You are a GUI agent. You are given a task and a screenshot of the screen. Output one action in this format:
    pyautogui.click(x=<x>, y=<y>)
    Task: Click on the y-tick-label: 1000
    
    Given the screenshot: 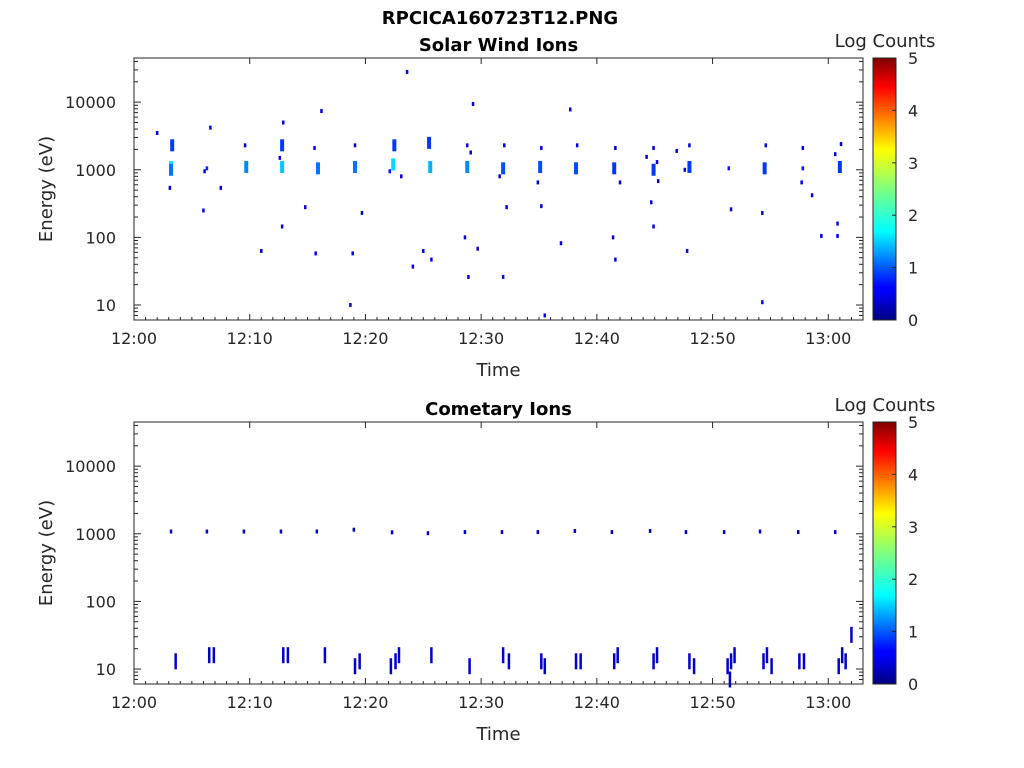 What is the action you would take?
    pyautogui.click(x=95, y=534)
    